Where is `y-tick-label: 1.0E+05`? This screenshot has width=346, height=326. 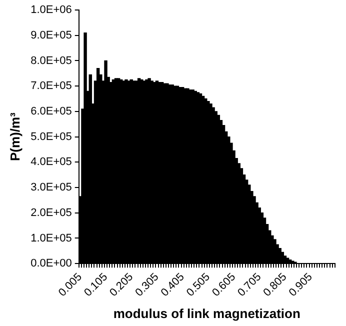 y-tick-label: 1.0E+05 is located at coordinates (51, 238).